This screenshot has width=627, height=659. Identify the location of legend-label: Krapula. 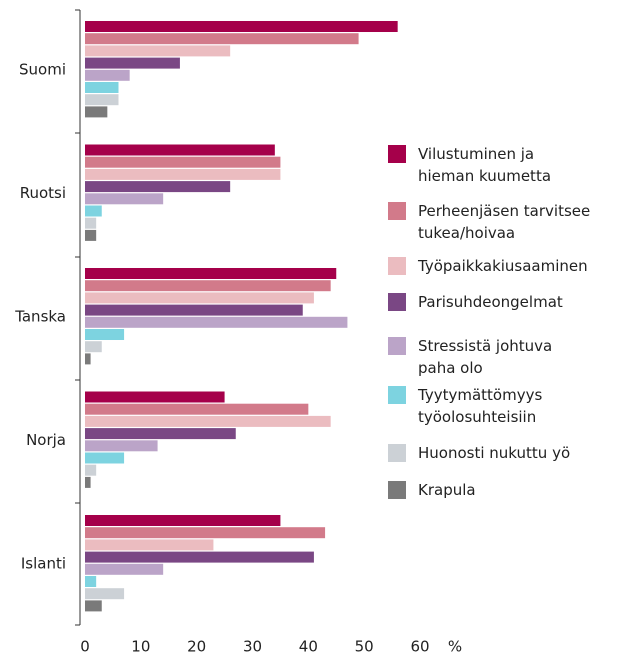
(447, 490).